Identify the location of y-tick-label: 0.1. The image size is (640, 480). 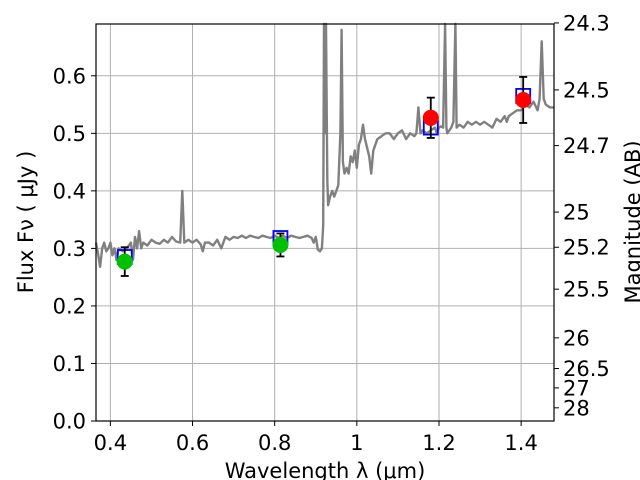
(69, 364).